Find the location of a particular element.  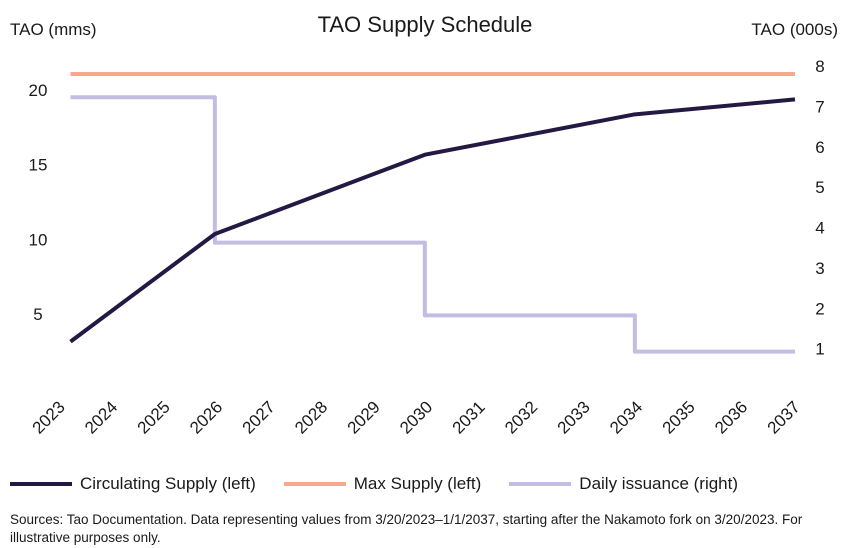

legend-label: Max Supply (left) is located at coordinates (417, 483).